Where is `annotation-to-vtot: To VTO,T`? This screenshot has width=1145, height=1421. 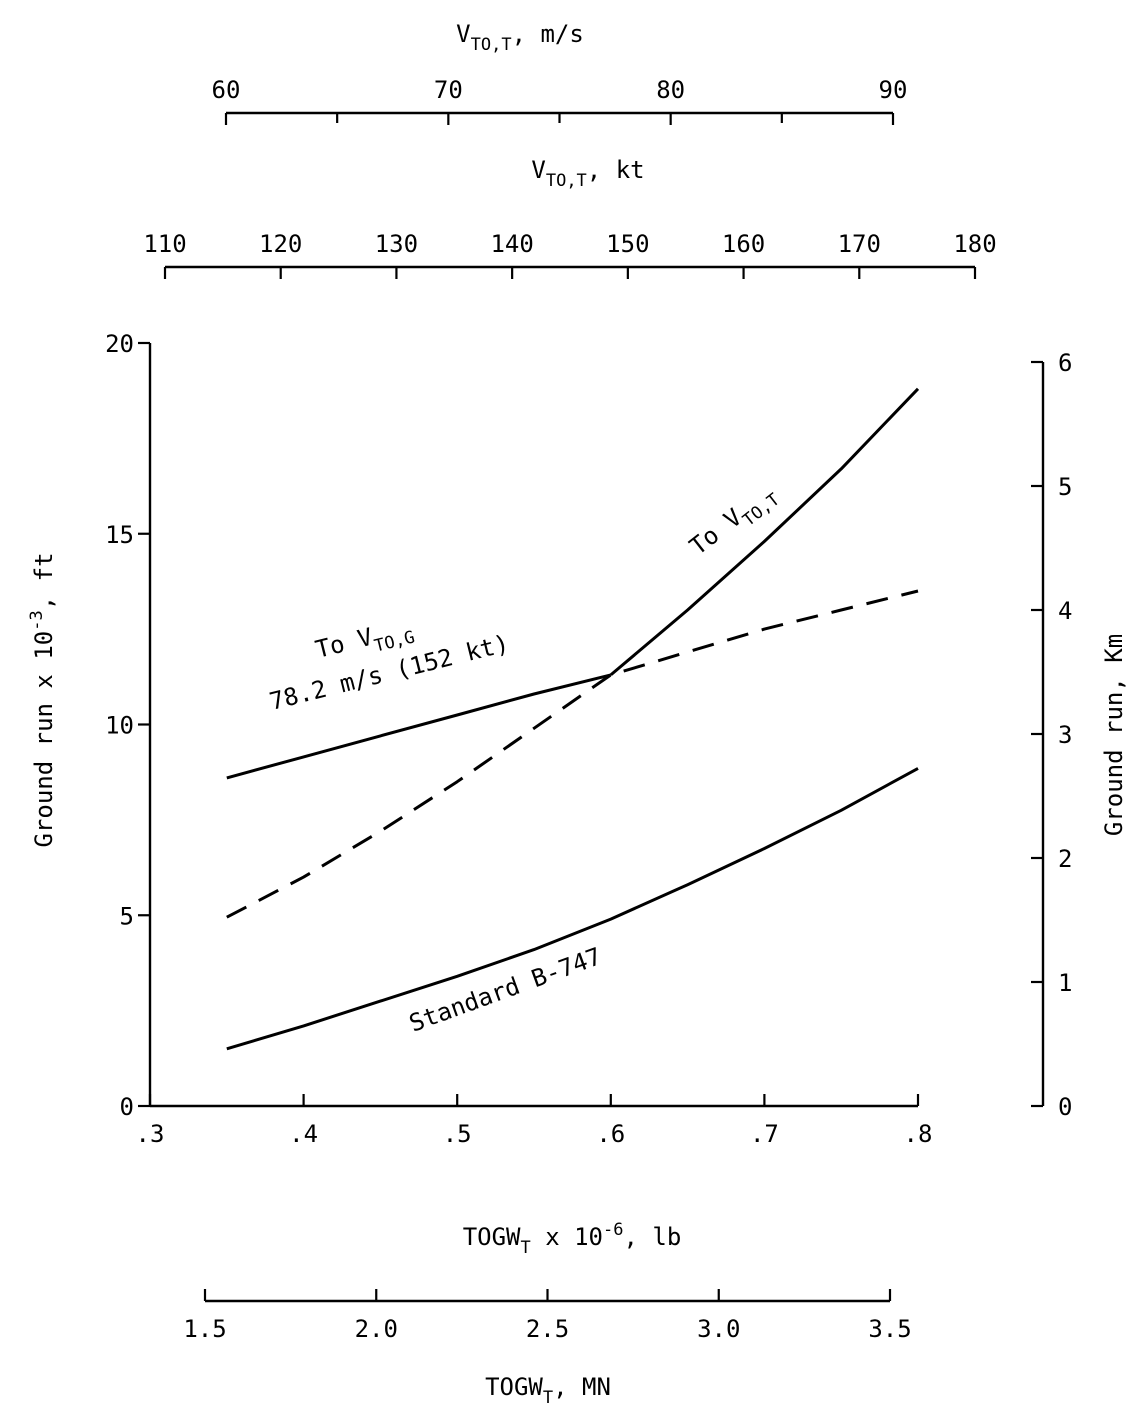 annotation-to-vtot: To VTO,T is located at coordinates (733, 522).